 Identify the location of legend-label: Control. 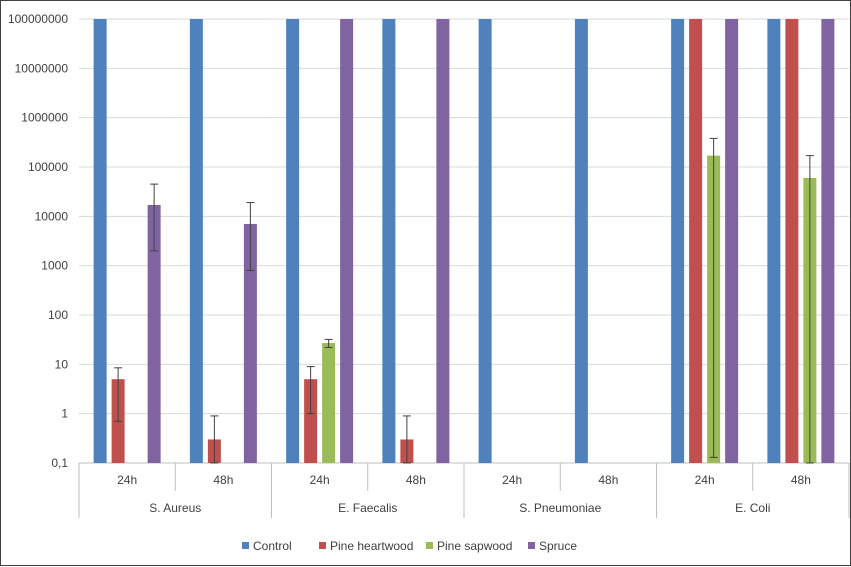
(272, 546).